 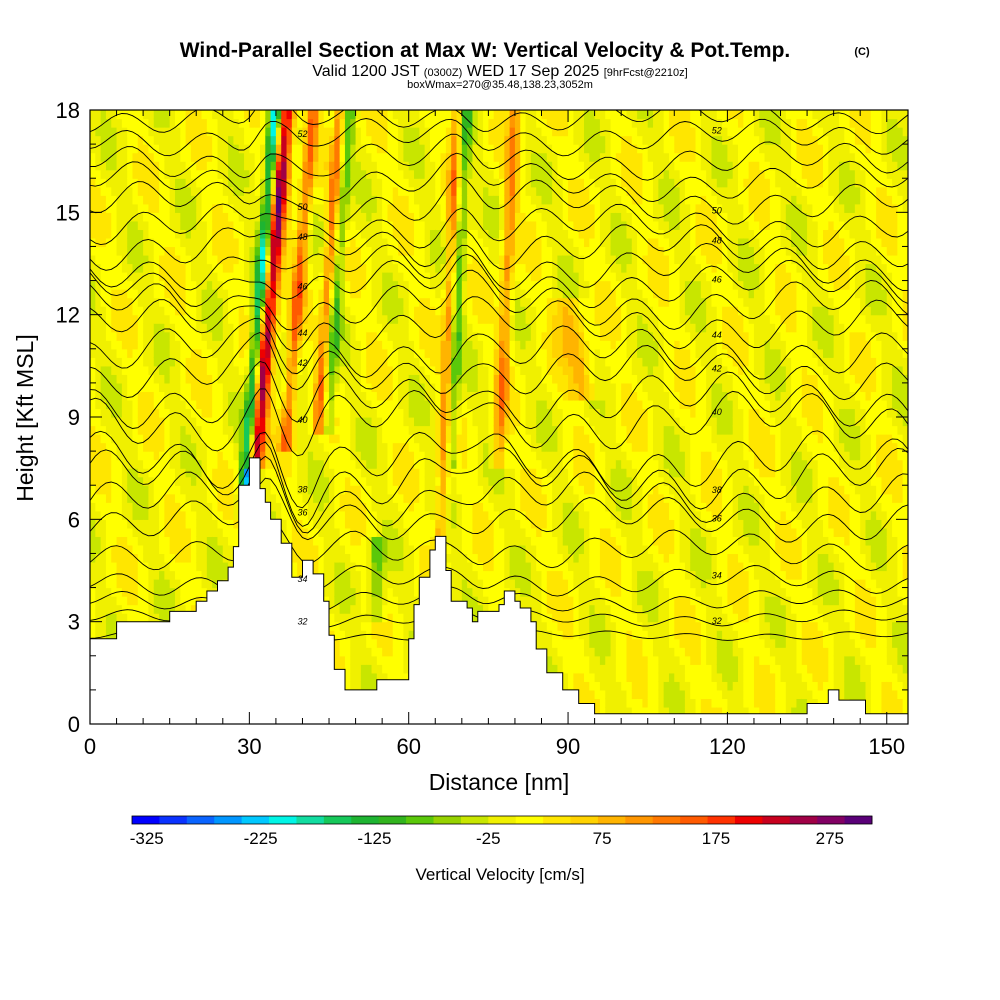 I want to click on colorbar-tick-label: 75, so click(x=602, y=838).